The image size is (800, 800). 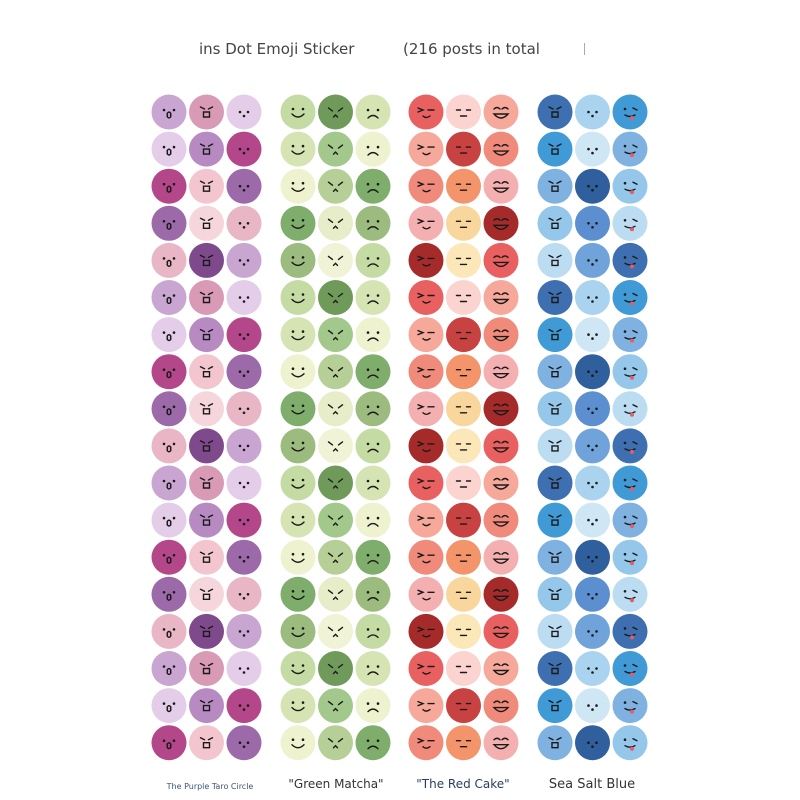 I want to click on sticker-sheet-green-matcha, so click(x=335, y=428).